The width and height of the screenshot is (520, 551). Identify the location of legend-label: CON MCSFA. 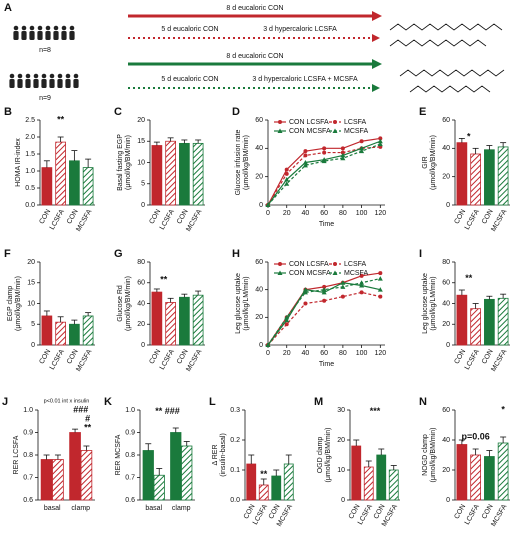
(310, 273).